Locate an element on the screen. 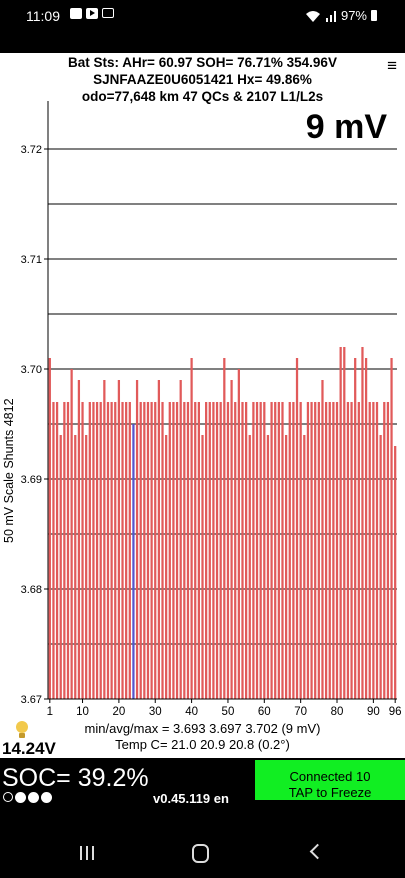 This screenshot has width=405, height=878. x-tick-label: 50 is located at coordinates (228, 712).